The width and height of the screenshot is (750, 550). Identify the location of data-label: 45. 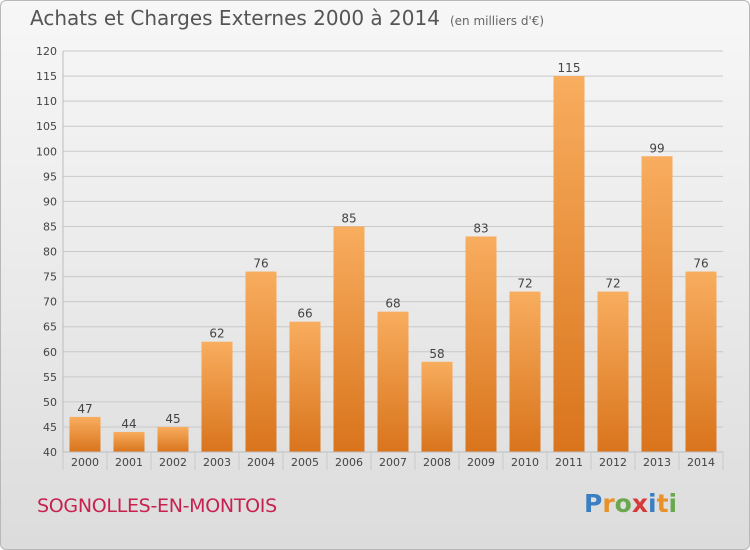
(172, 419).